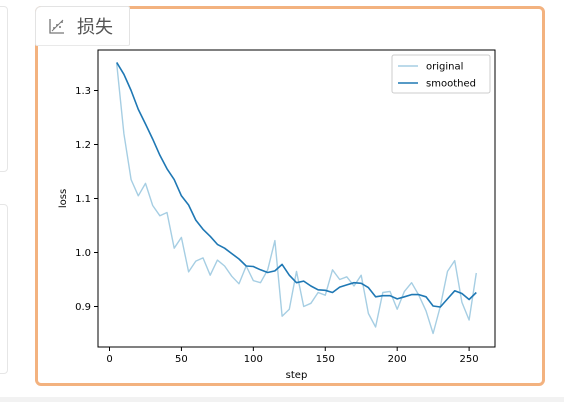  What do you see at coordinates (95, 27) in the screenshot?
I see `card-title: 损失` at bounding box center [95, 27].